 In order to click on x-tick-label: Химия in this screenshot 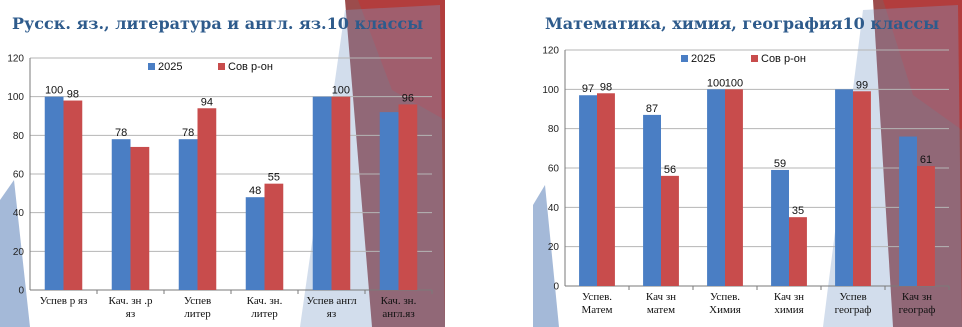, I will do `click(725, 310)`.